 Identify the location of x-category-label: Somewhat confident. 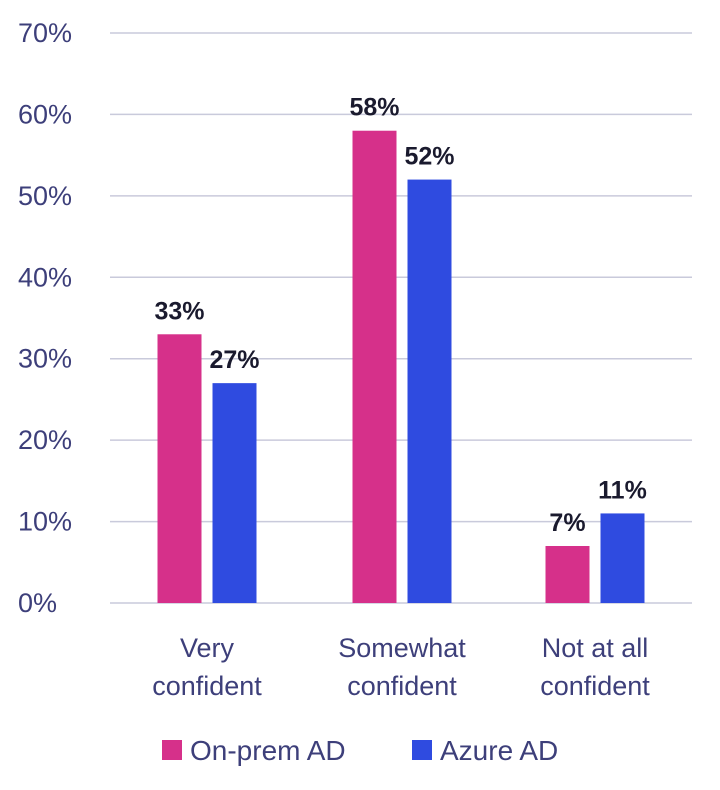
(402, 667).